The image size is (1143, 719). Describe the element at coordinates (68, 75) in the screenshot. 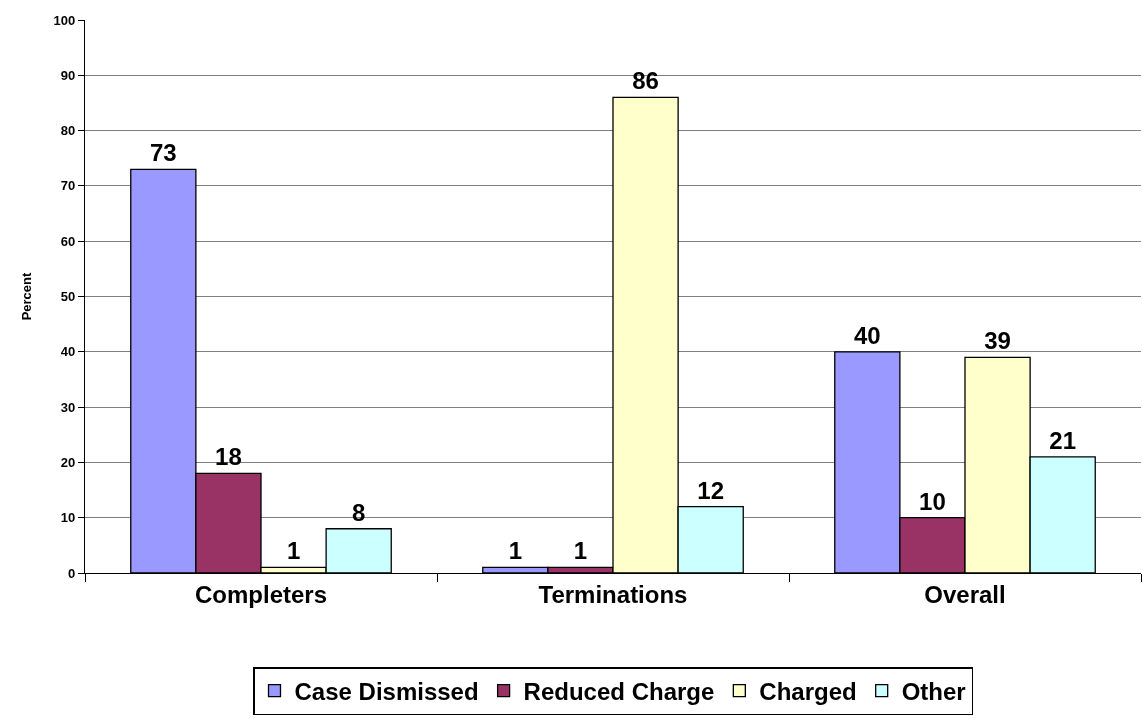

I see `y-tick-label: 90` at that location.